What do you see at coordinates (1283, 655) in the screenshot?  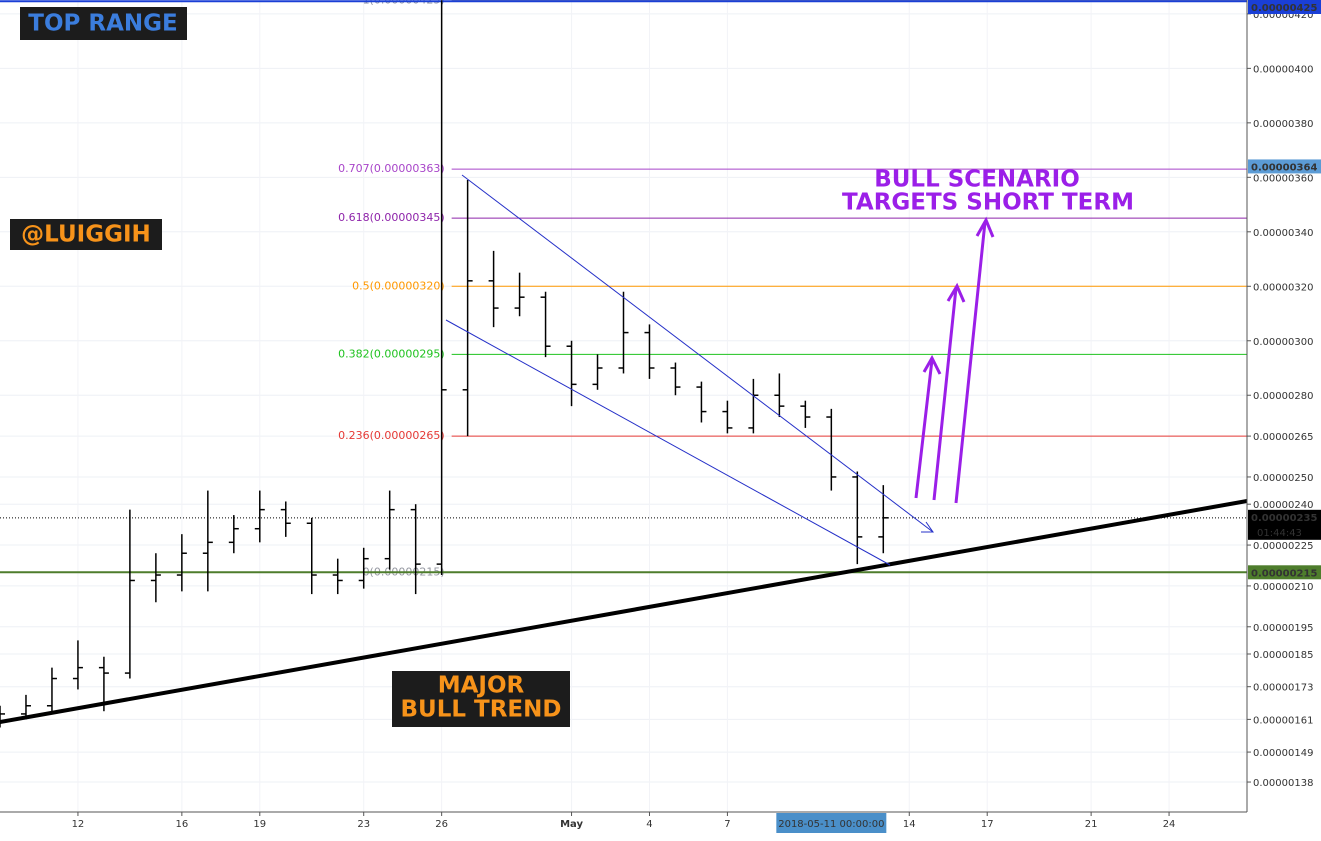 I see `y-tick-label: 0.00000185` at bounding box center [1283, 655].